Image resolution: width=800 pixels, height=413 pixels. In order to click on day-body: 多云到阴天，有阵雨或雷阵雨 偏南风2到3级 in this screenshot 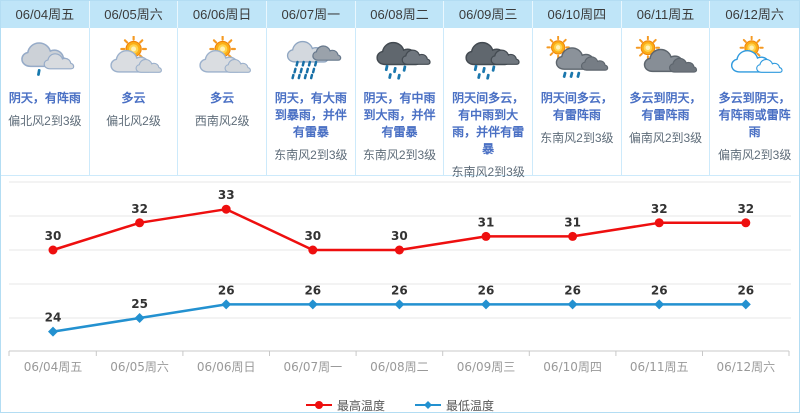, I will do `click(754, 101)`.